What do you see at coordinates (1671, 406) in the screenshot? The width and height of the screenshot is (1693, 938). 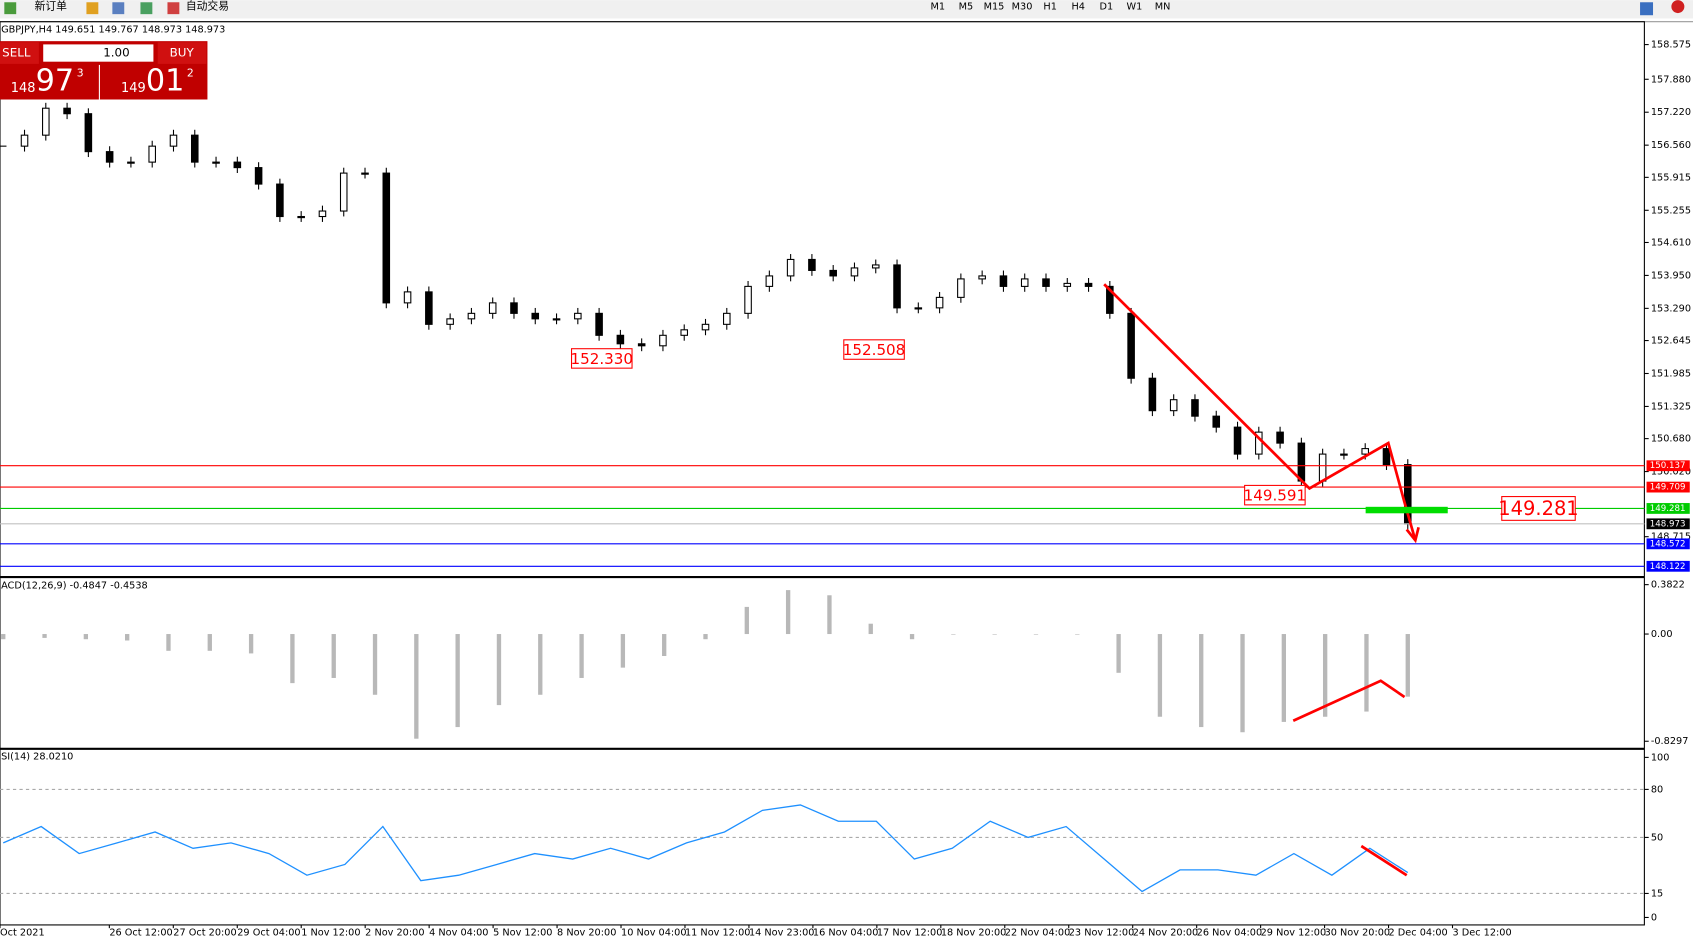 I see `y-tick-label: 151.325` at bounding box center [1671, 406].